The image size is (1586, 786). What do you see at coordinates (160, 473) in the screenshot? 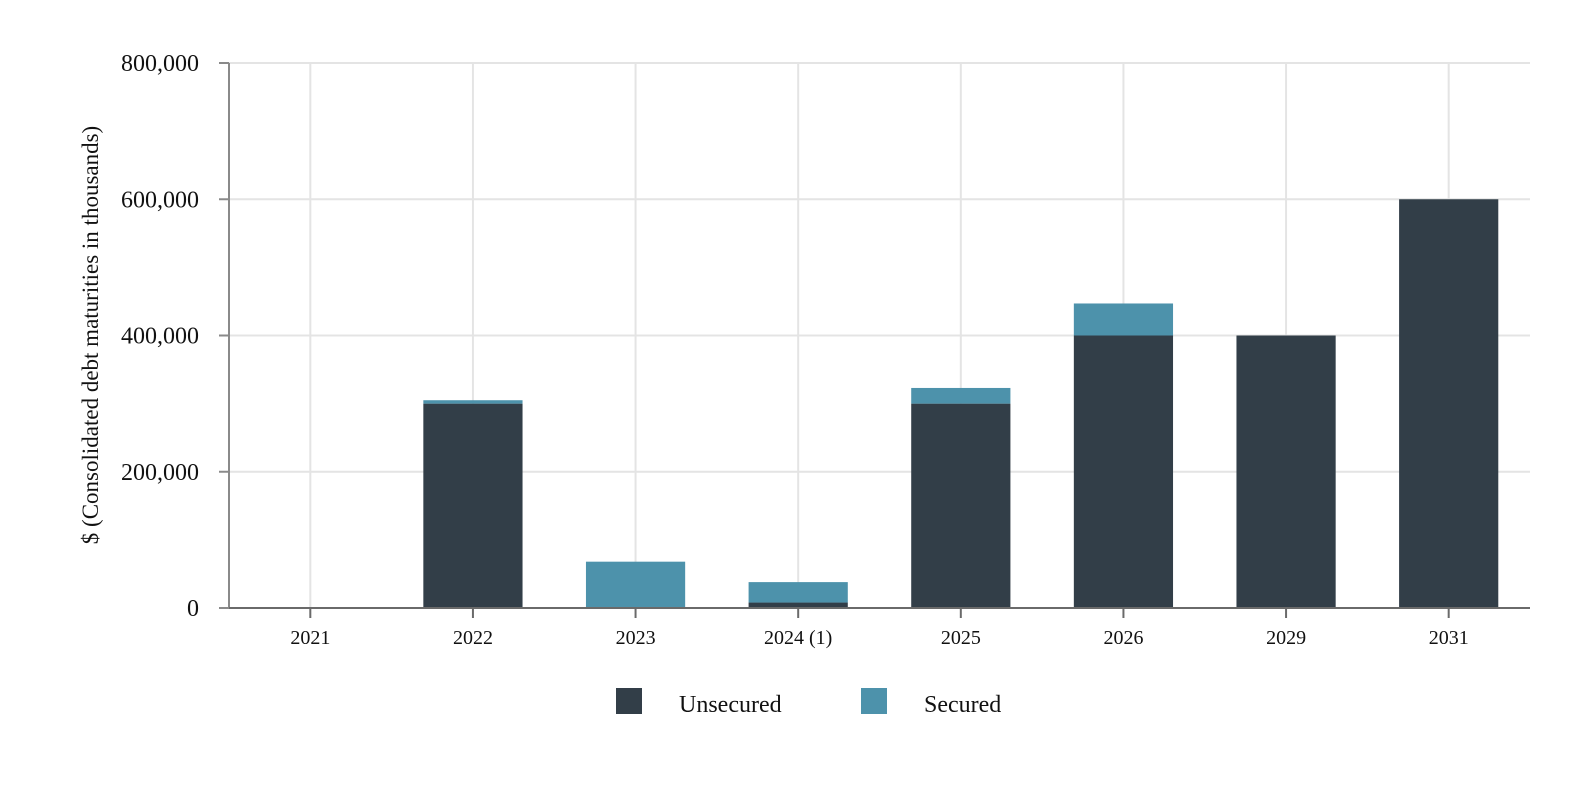
I see `y-tick-label: 200,000` at bounding box center [160, 473].